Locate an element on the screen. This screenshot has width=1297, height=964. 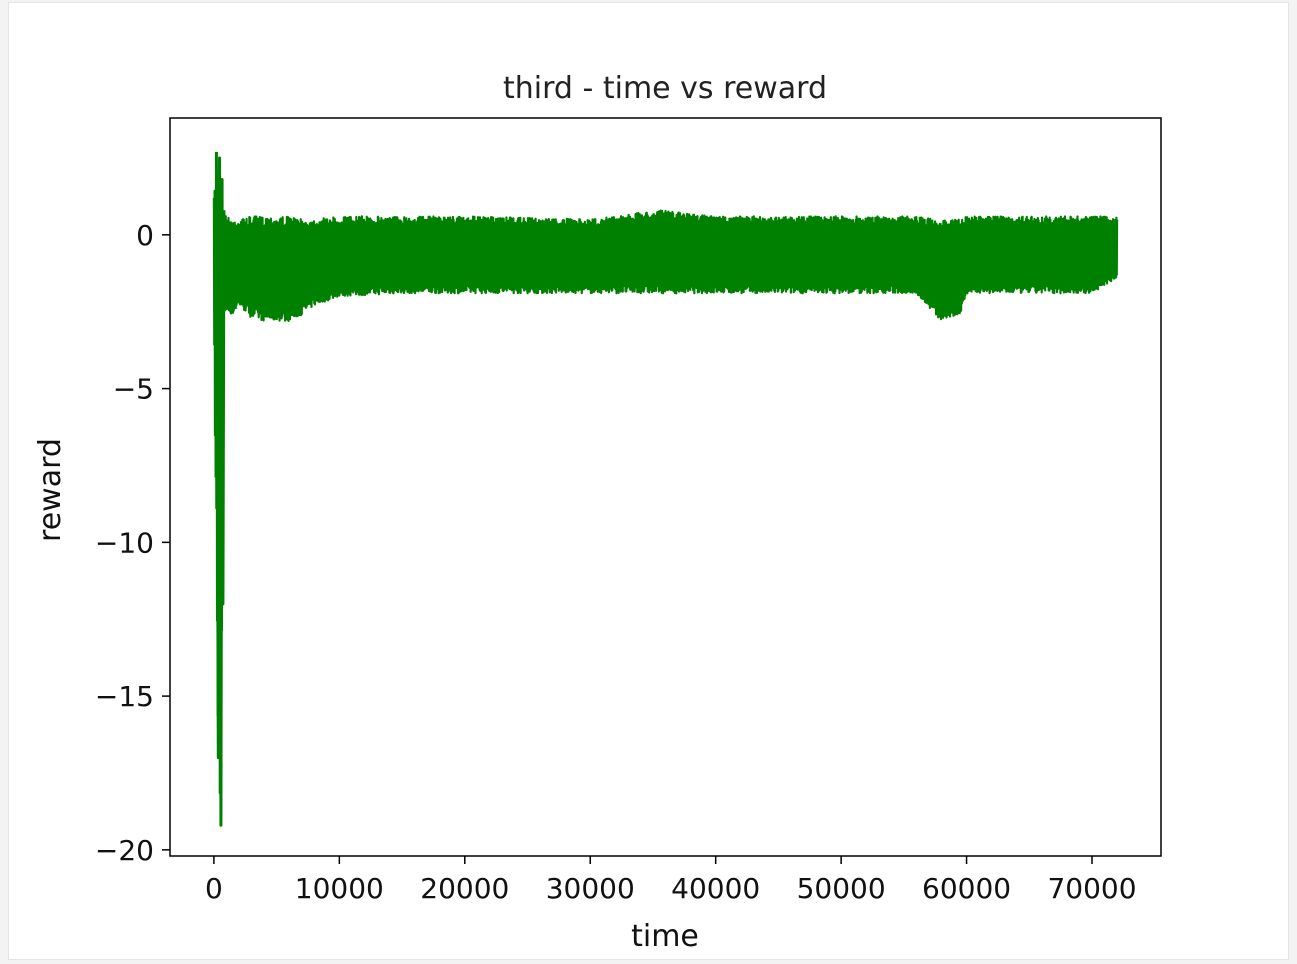
chart-title: third - time vs reward is located at coordinates (665, 88).